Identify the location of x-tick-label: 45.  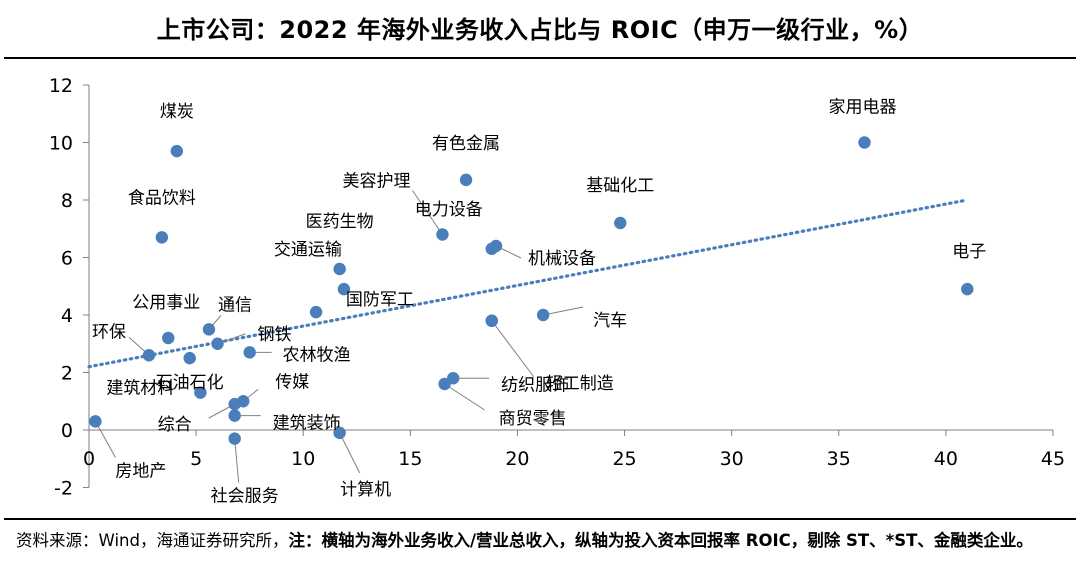
(1053, 459).